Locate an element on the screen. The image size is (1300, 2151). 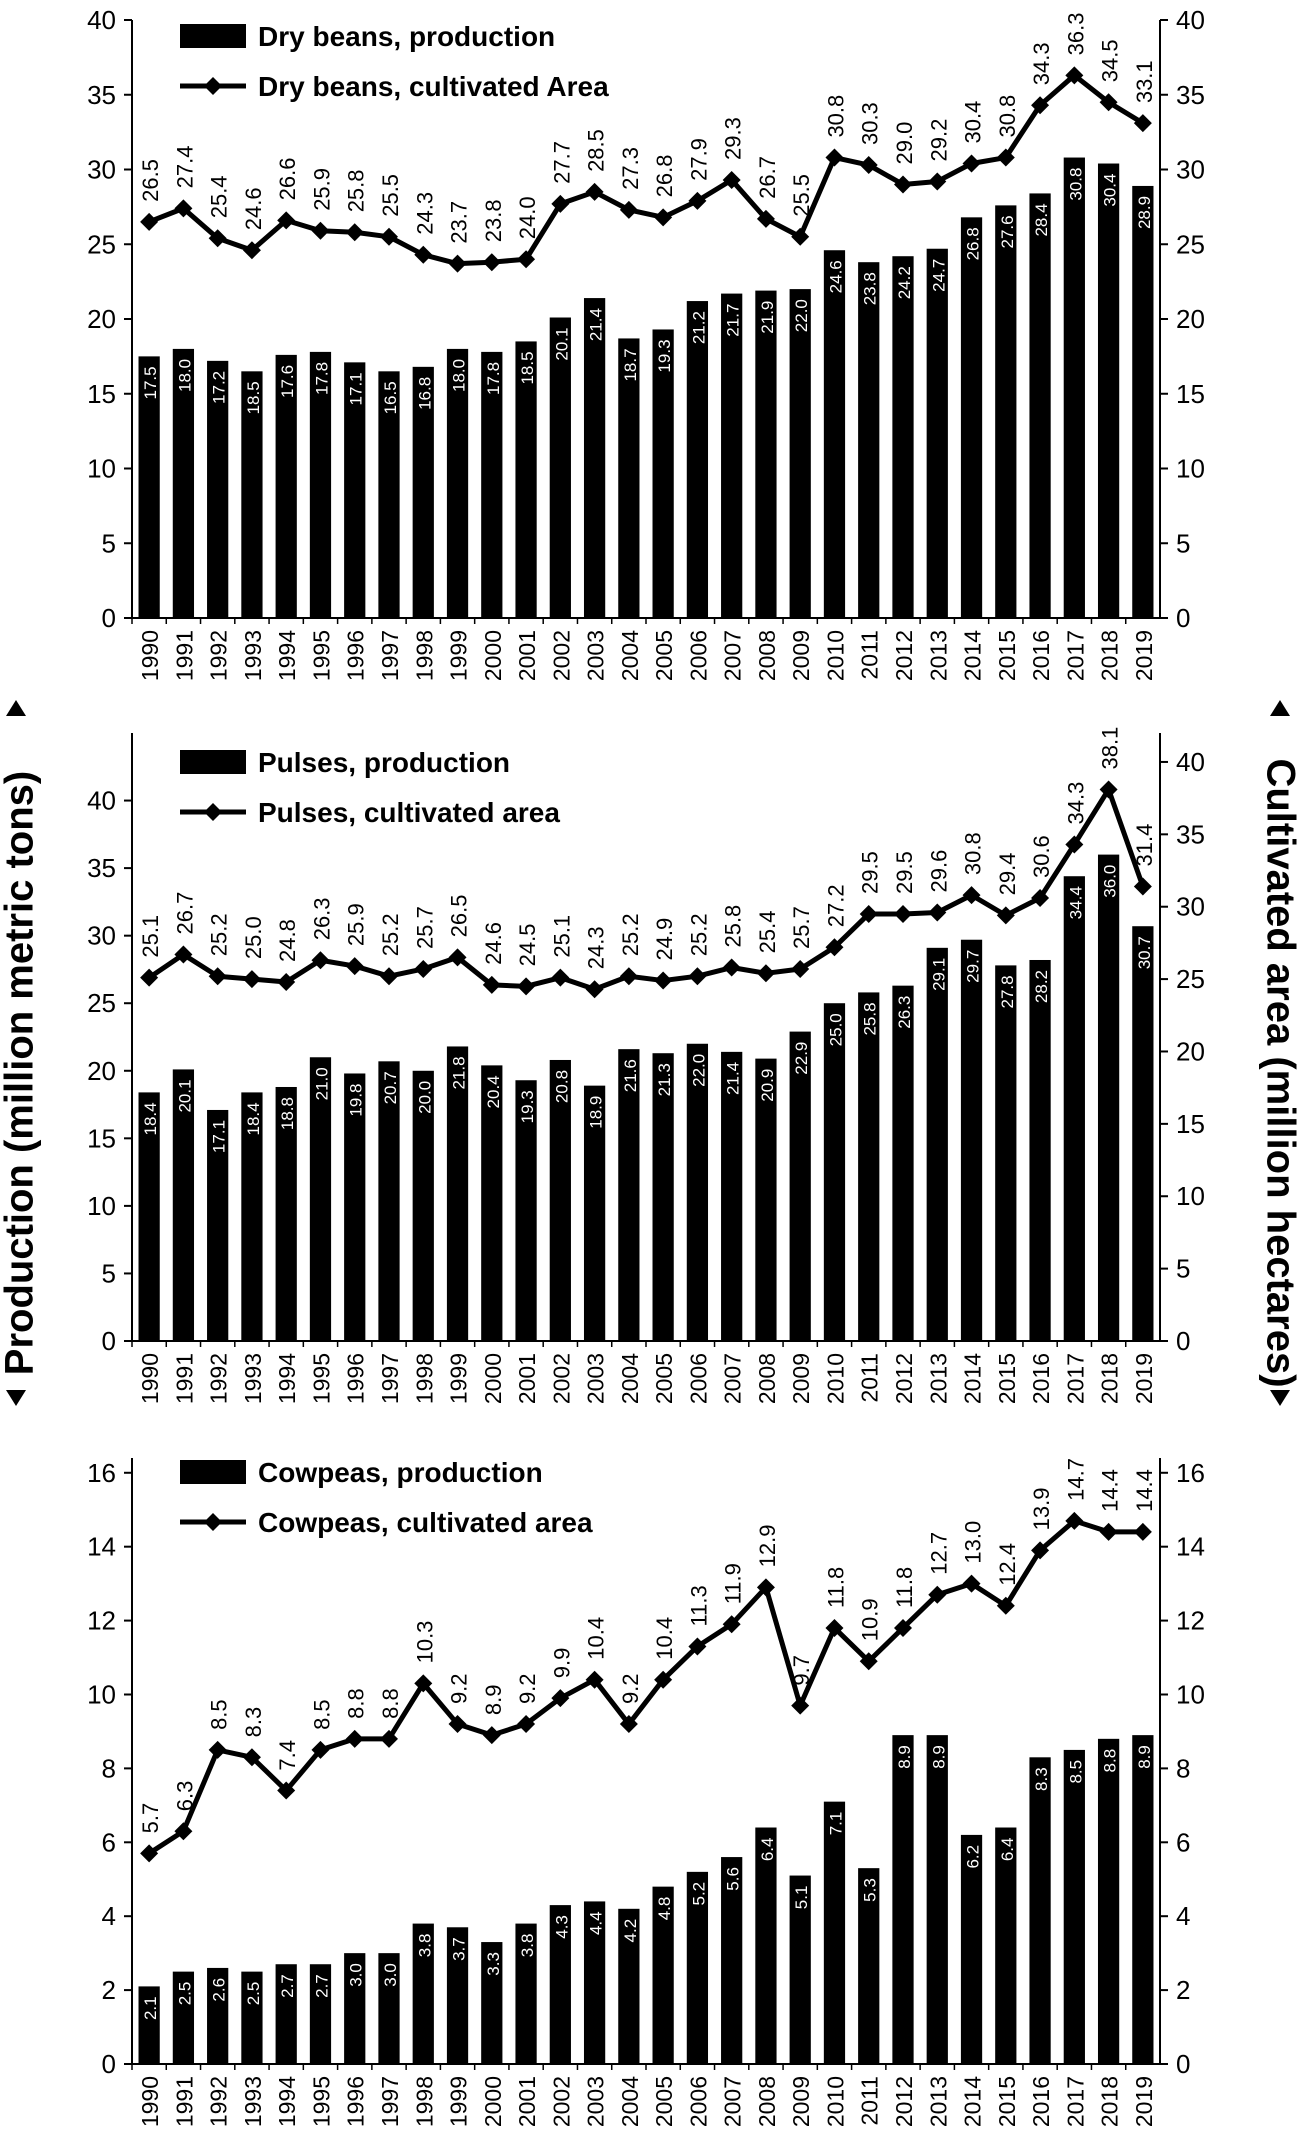
panel3-area-value-label: 12.9 is located at coordinates (767, 1546).